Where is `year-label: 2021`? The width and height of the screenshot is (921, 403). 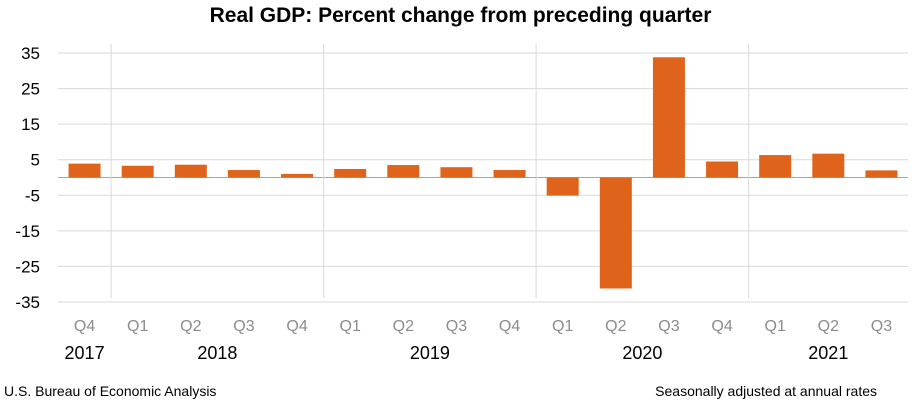
year-label: 2021 is located at coordinates (828, 353).